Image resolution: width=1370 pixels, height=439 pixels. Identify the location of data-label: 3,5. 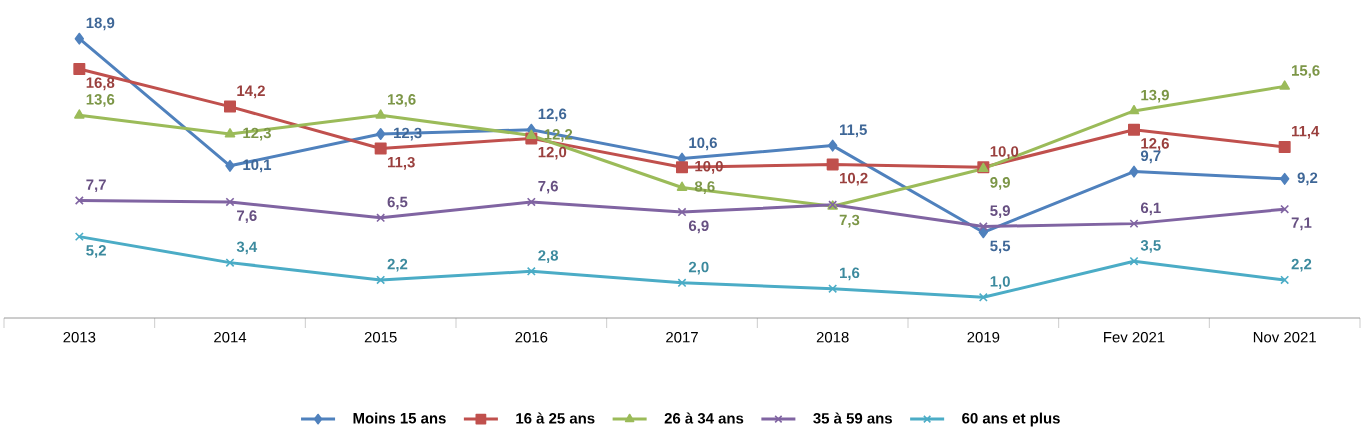
(1150, 246).